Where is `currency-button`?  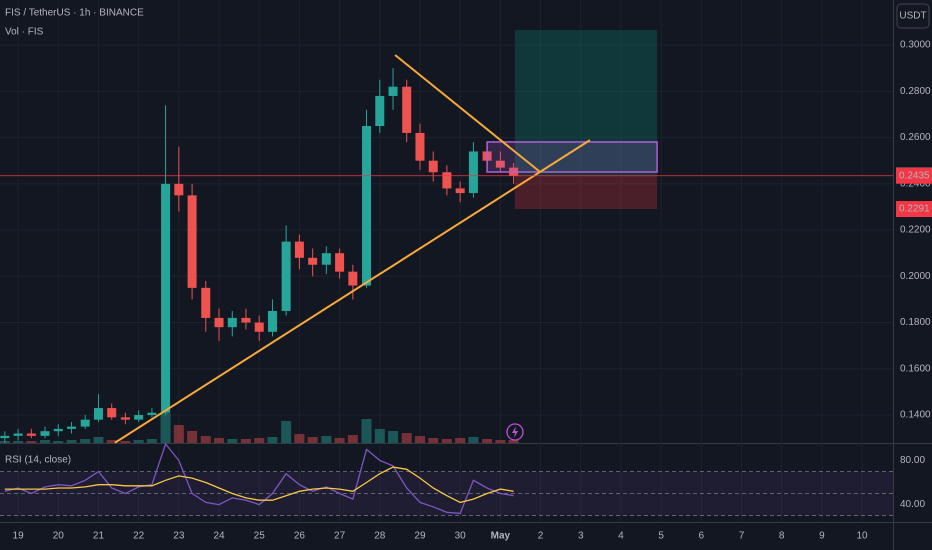 currency-button is located at coordinates (913, 16).